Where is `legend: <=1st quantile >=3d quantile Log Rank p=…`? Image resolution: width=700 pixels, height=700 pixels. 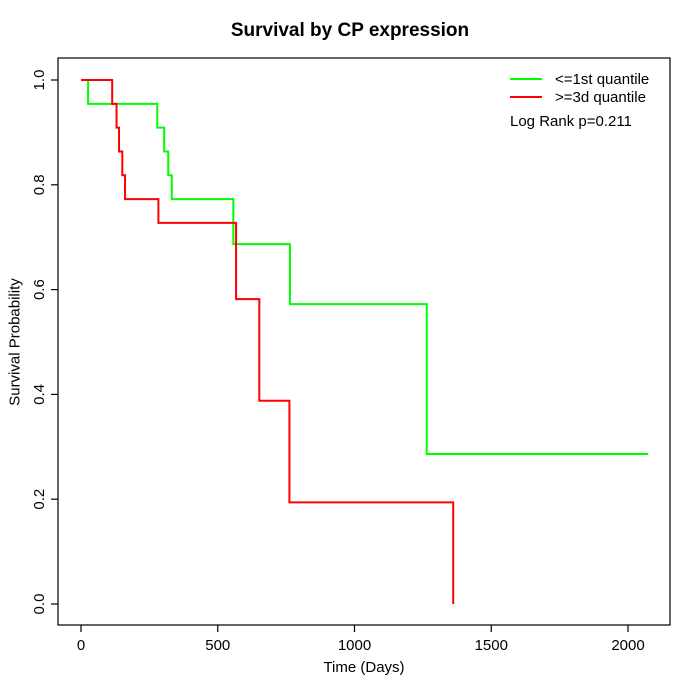 legend: <=1st quantile >=3d quantile Log Rank p=… is located at coordinates (579, 100).